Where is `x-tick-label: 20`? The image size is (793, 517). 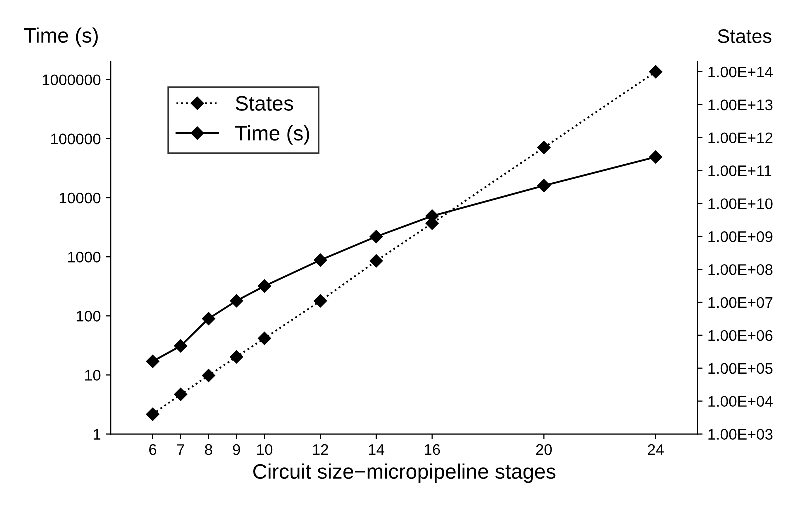 x-tick-label: 20 is located at coordinates (544, 450).